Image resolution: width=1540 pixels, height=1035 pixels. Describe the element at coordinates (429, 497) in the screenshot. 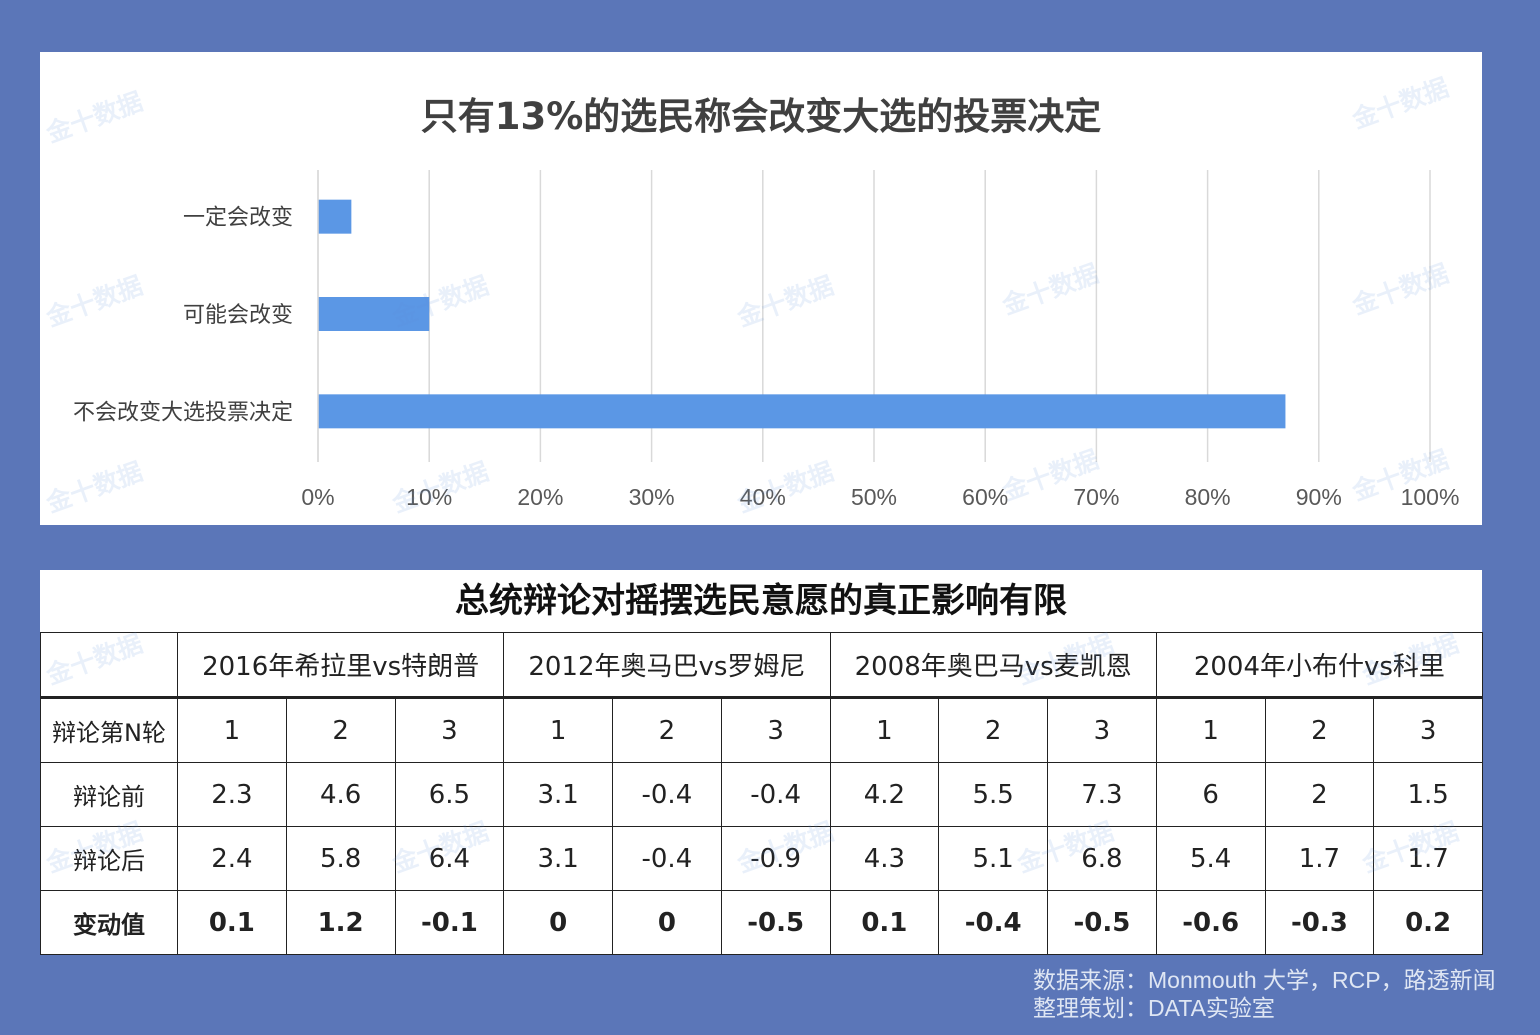

I see `x-tick-label: 10%` at that location.